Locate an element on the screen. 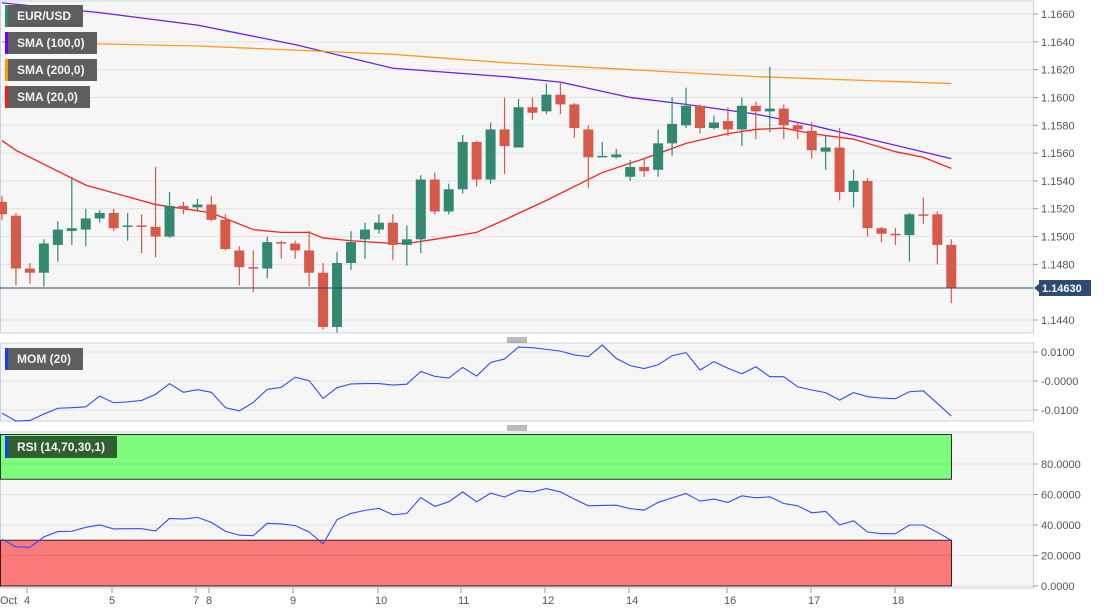 The height and width of the screenshot is (614, 1105). date-label: 16 is located at coordinates (730, 601).